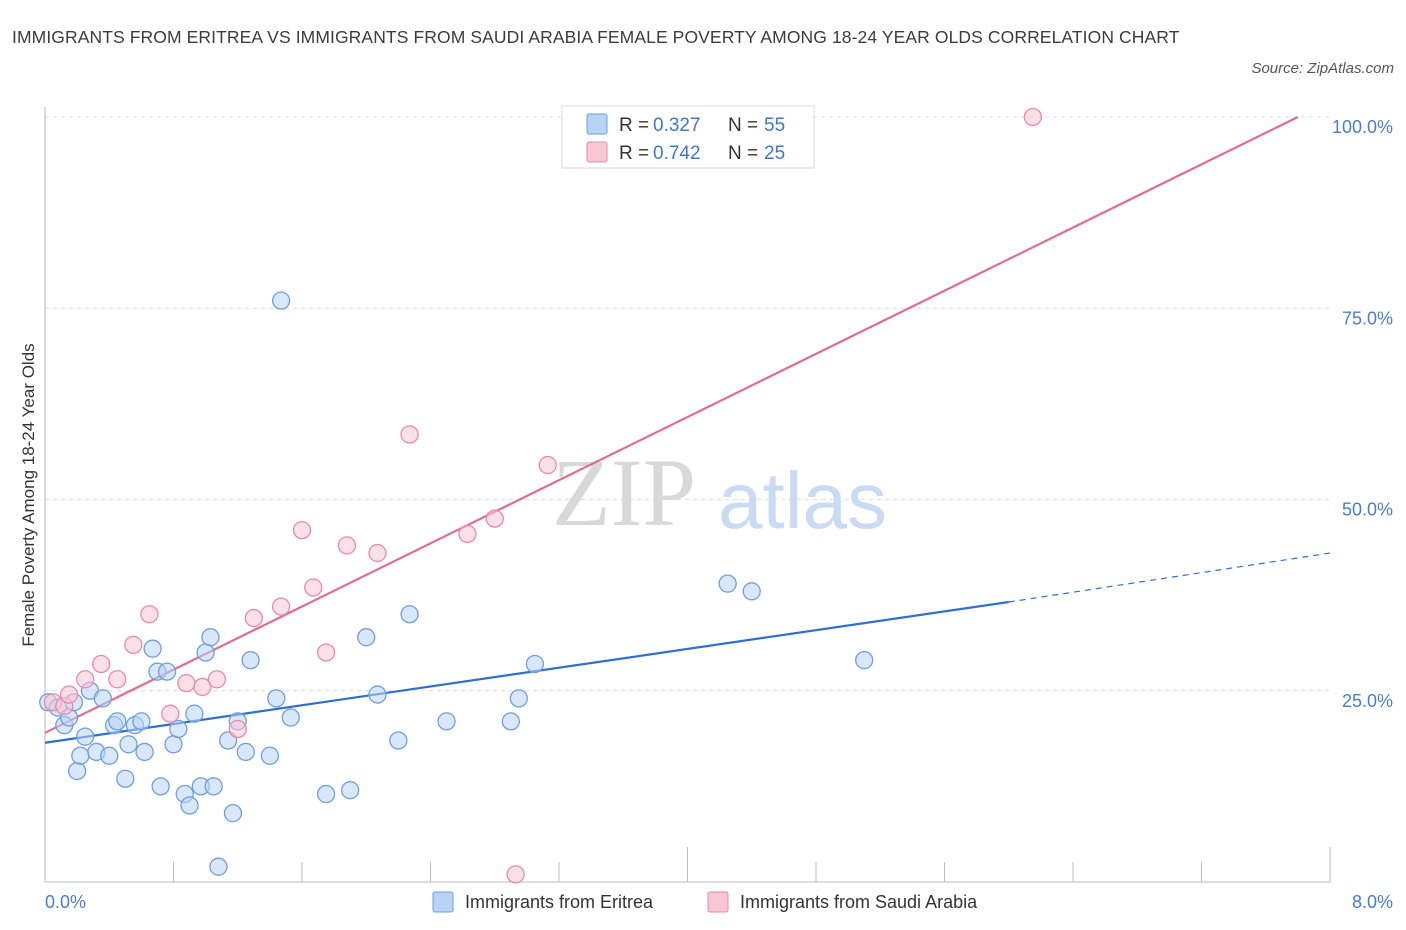  What do you see at coordinates (597, 152) in the screenshot?
I see `legend-swatch-saudi` at bounding box center [597, 152].